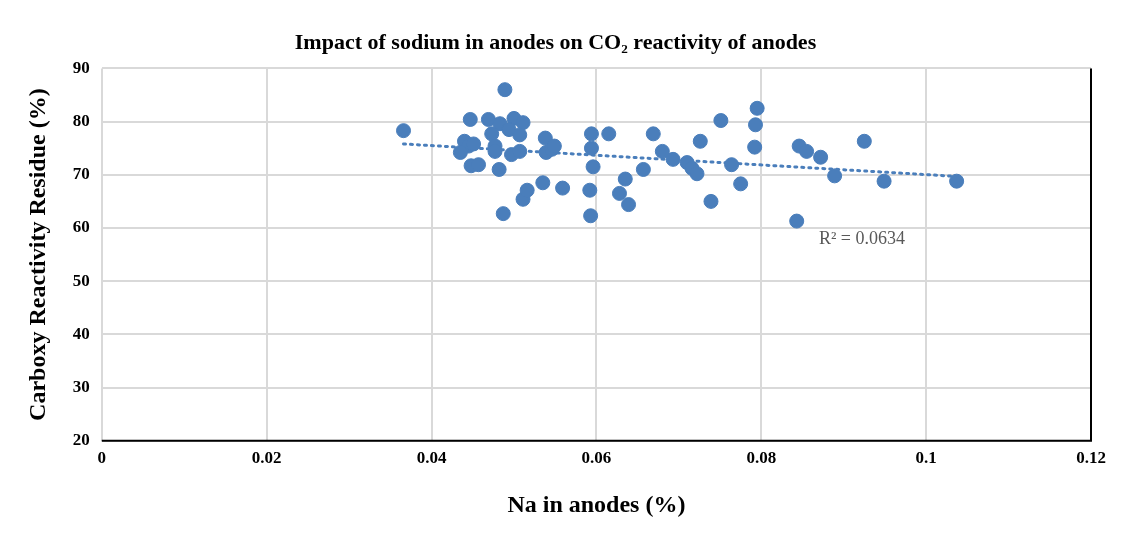 This screenshot has height=534, width=1121. What do you see at coordinates (81, 174) in the screenshot?
I see `y-tick-label: 70` at bounding box center [81, 174].